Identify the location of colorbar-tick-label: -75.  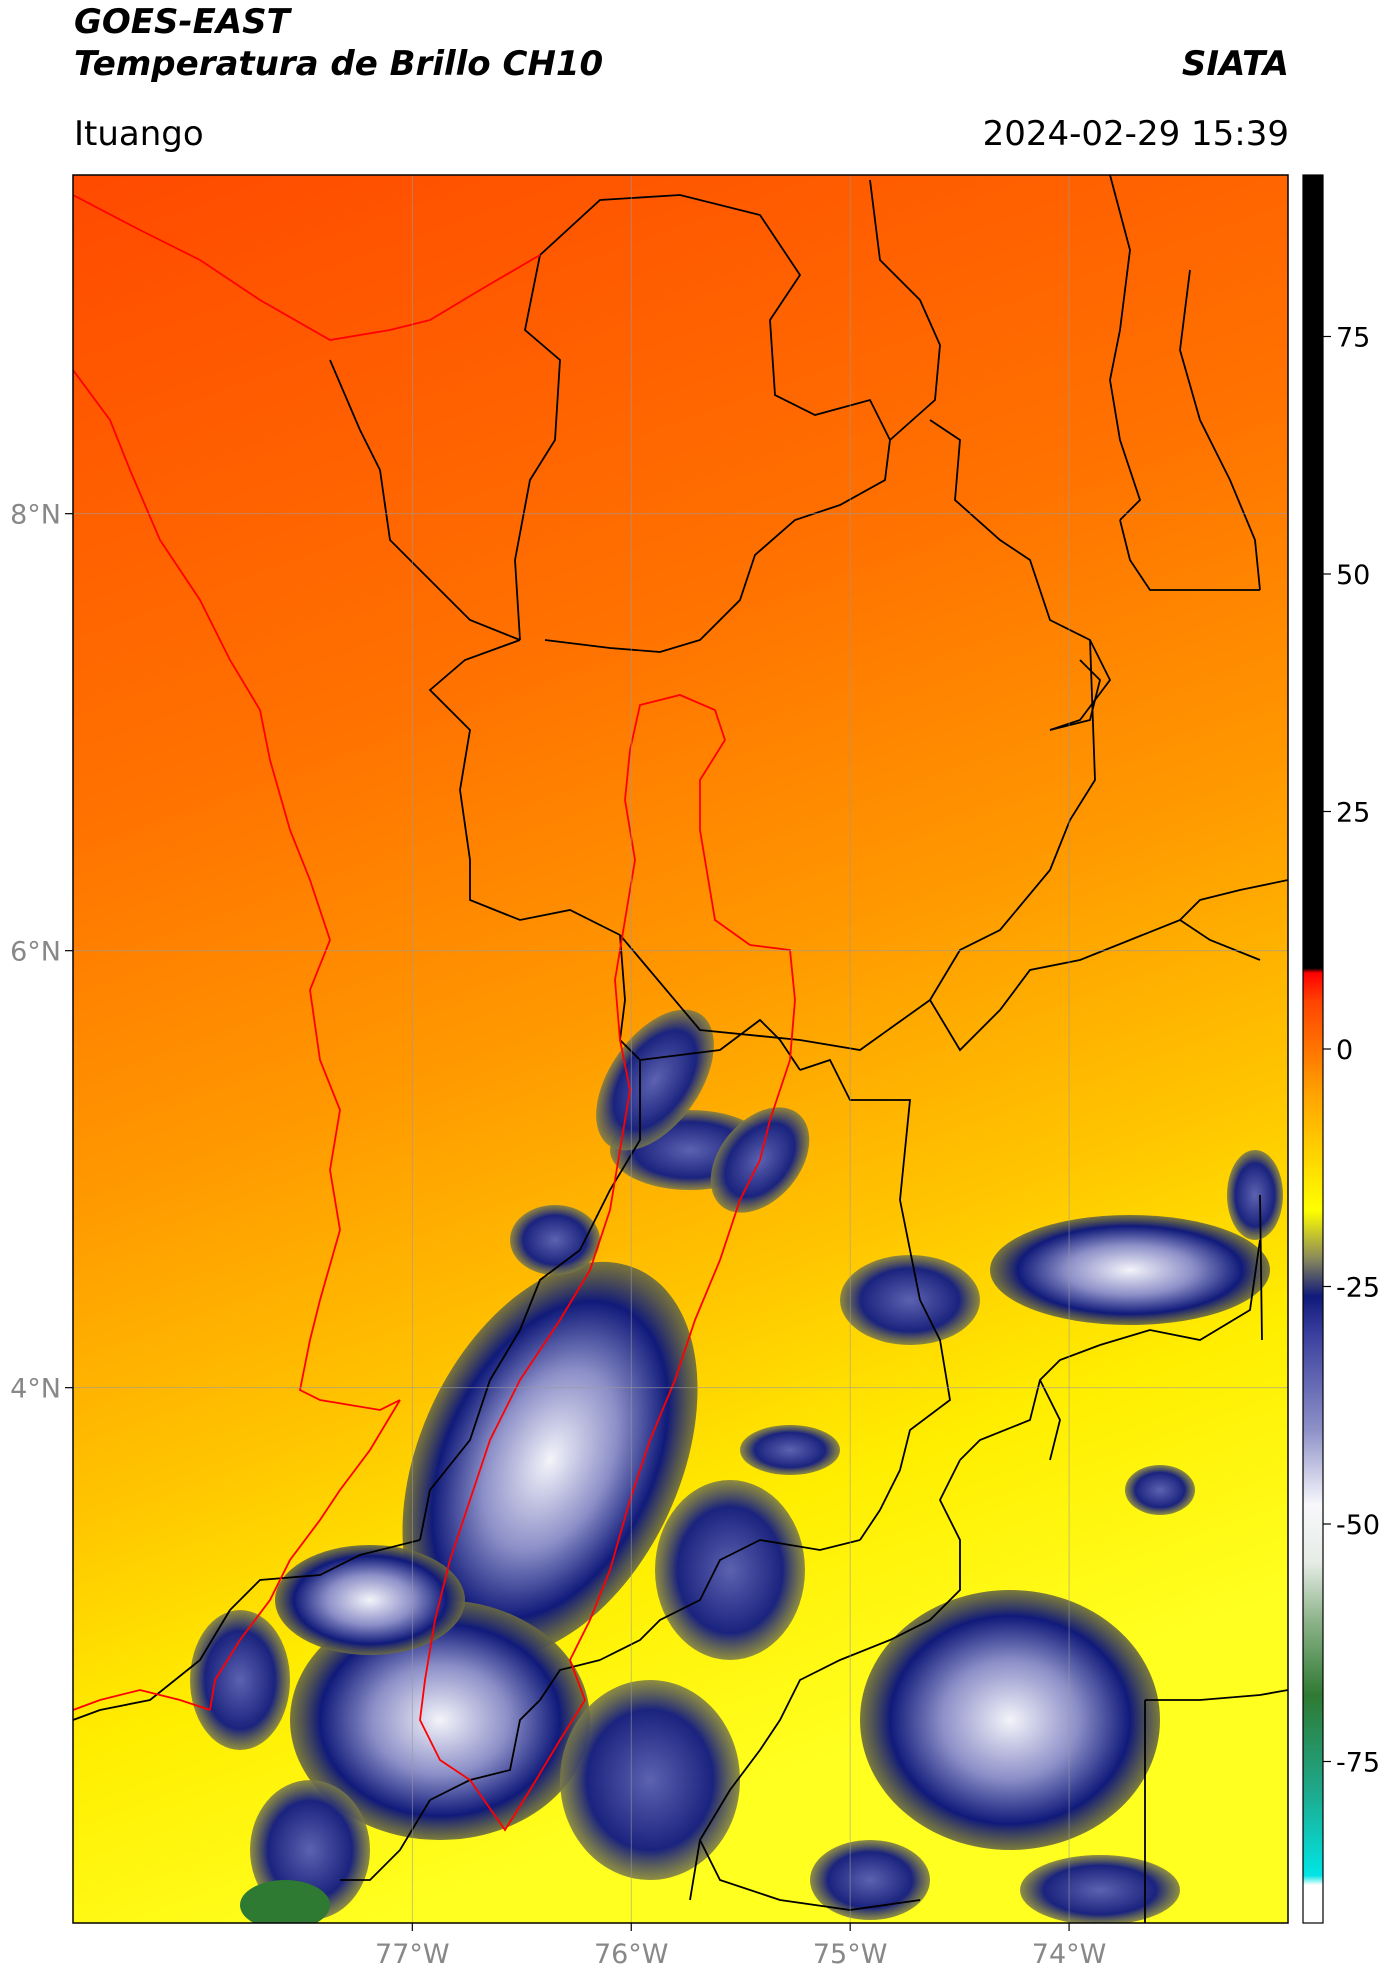
(1358, 1763).